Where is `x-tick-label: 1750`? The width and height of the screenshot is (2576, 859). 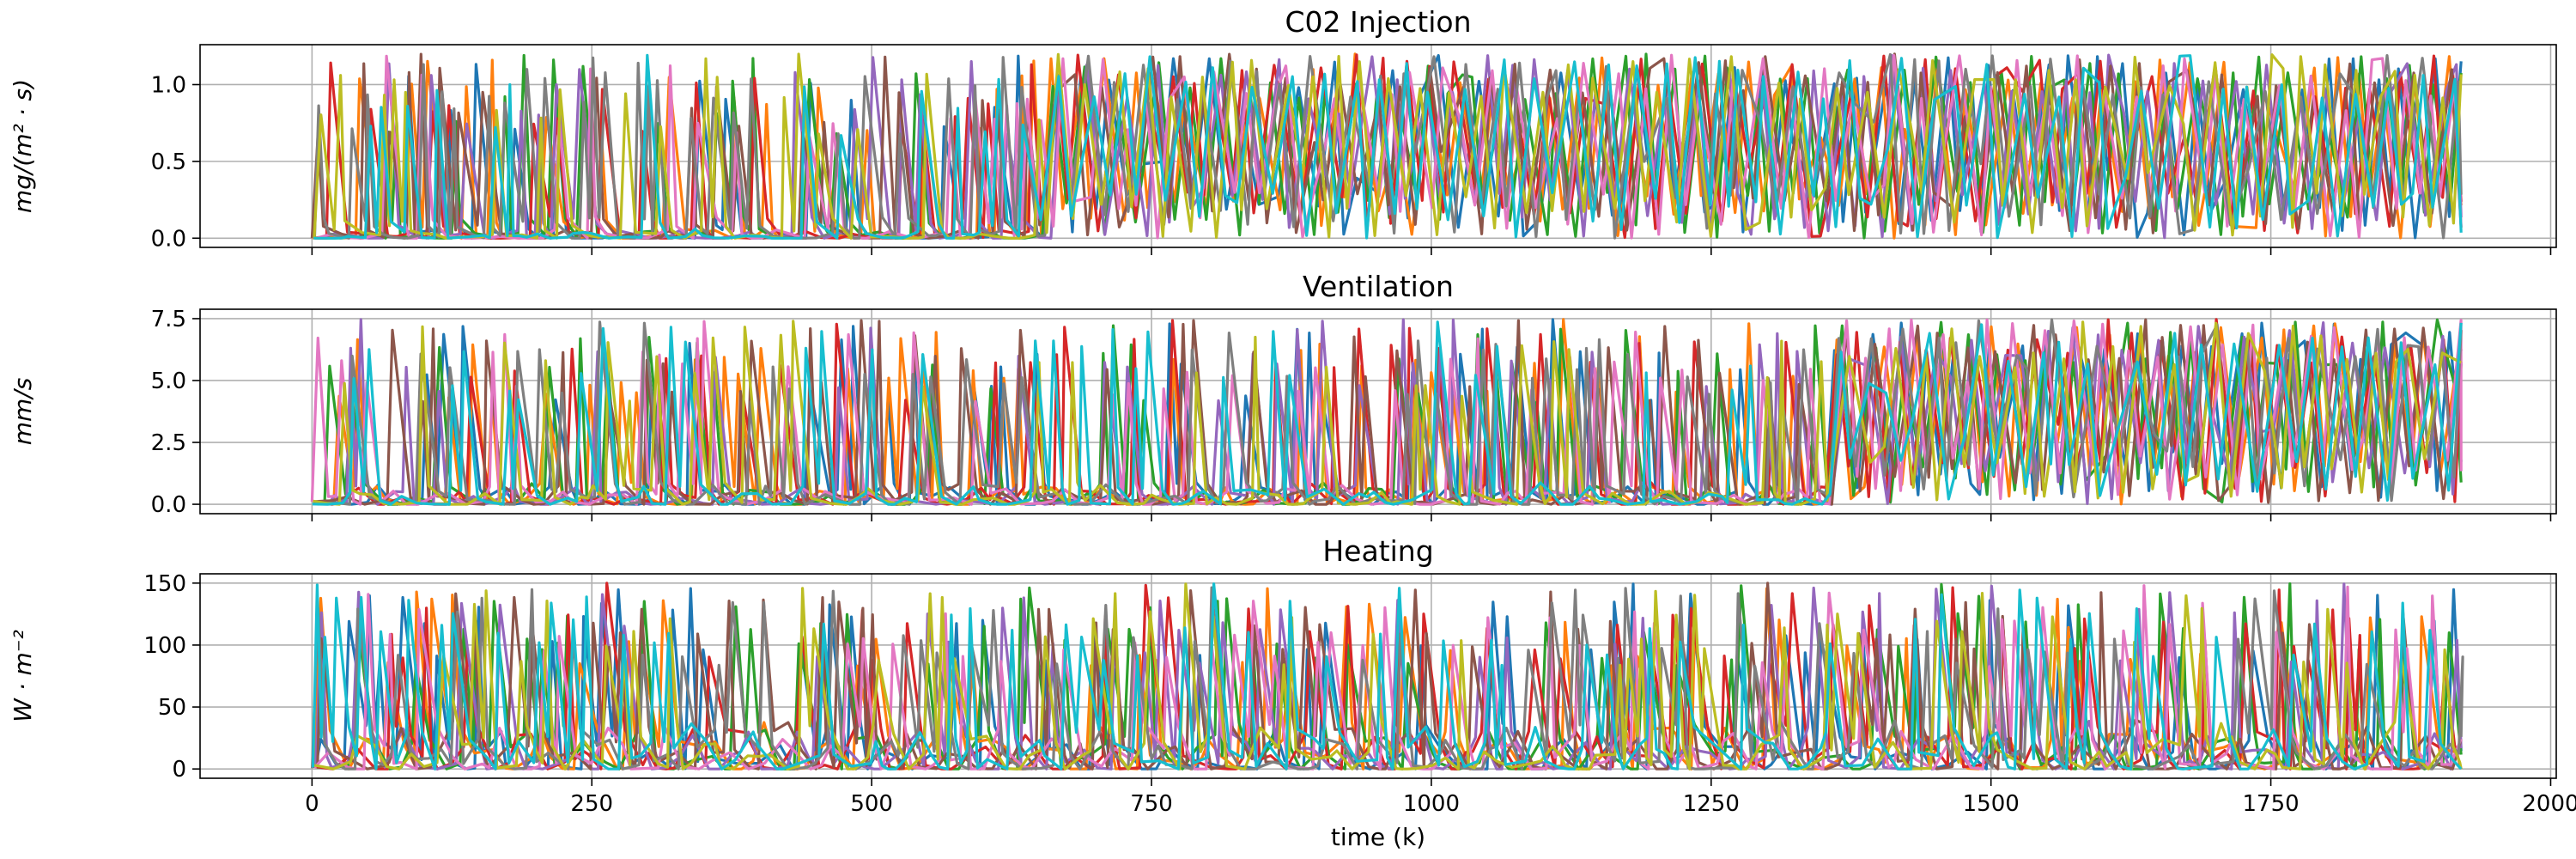 x-tick-label: 1750 is located at coordinates (2272, 804).